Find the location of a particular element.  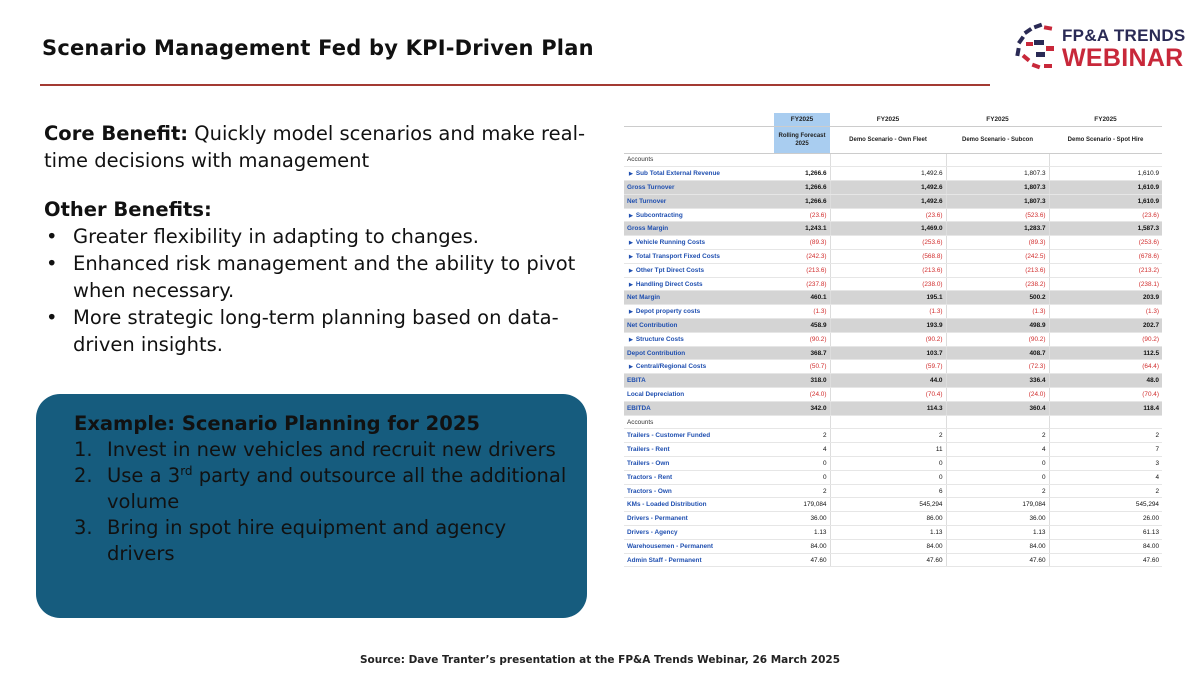

row-label-expandable: ▶ Vehicle Running Costs is located at coordinates (699, 243).